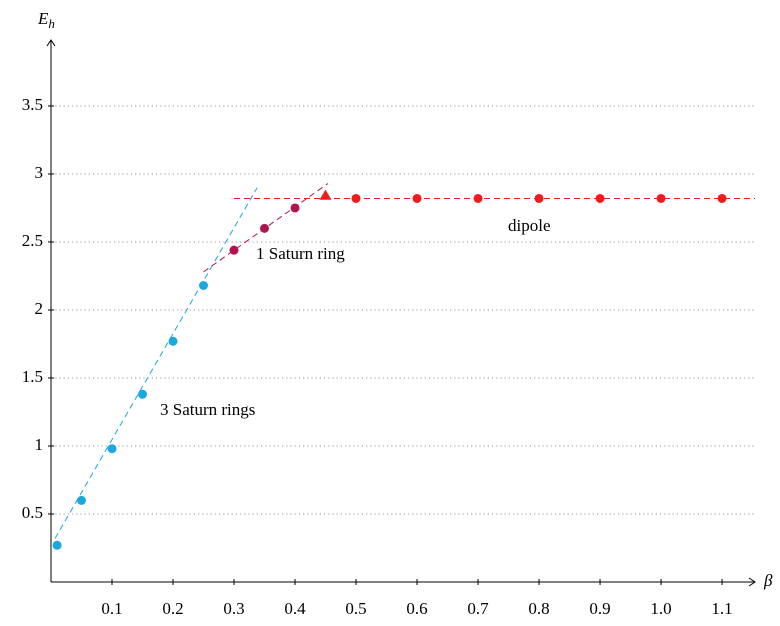  Describe the element at coordinates (752, 582) in the screenshot. I see `x-axis-arrow` at that location.